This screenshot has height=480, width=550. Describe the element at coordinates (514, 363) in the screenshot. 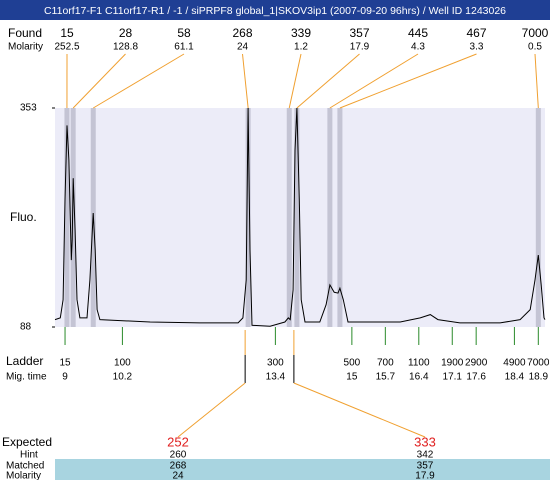

I see `ladder-size: 4900` at that location.